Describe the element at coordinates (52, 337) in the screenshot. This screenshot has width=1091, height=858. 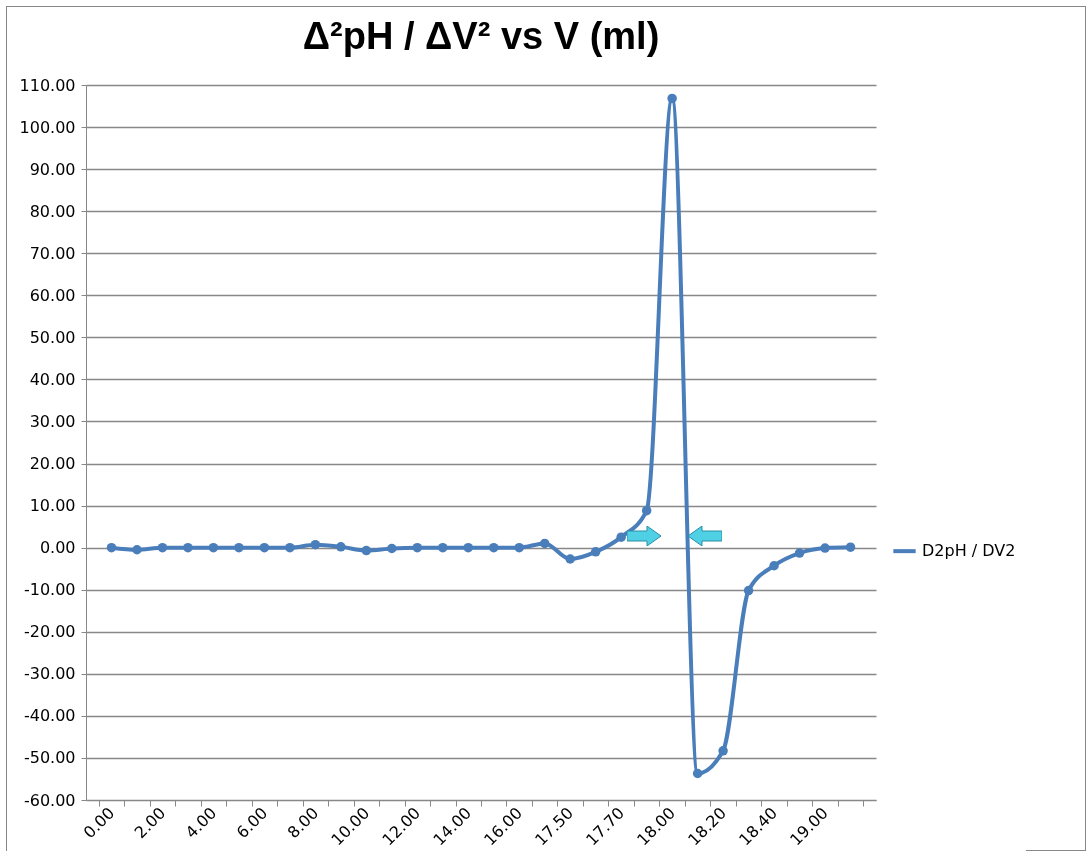
I see `y-tick-label: 50.00` at that location.